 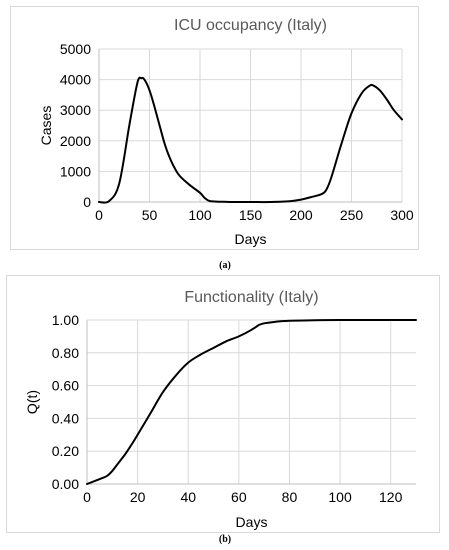 What do you see at coordinates (75, 49) in the screenshot?
I see `icu-y-tick-label: 5000` at bounding box center [75, 49].